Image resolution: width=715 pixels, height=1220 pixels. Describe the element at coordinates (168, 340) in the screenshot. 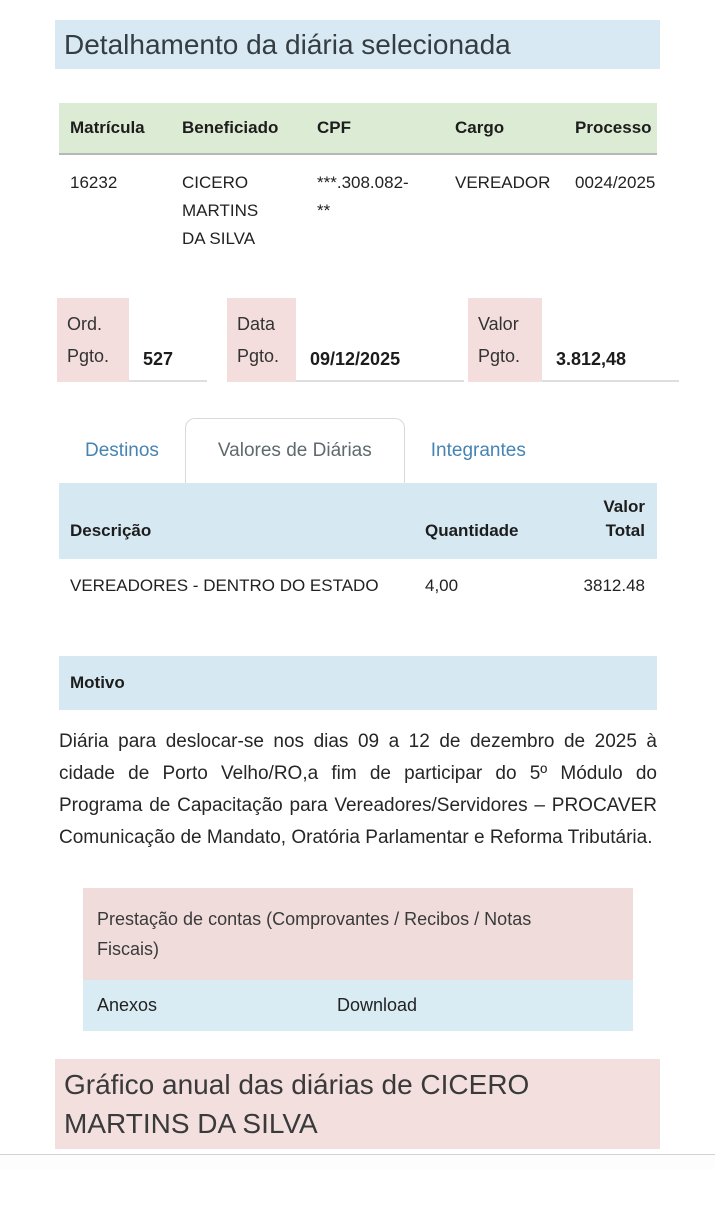

I see `ord-pgto-value: 527` at that location.